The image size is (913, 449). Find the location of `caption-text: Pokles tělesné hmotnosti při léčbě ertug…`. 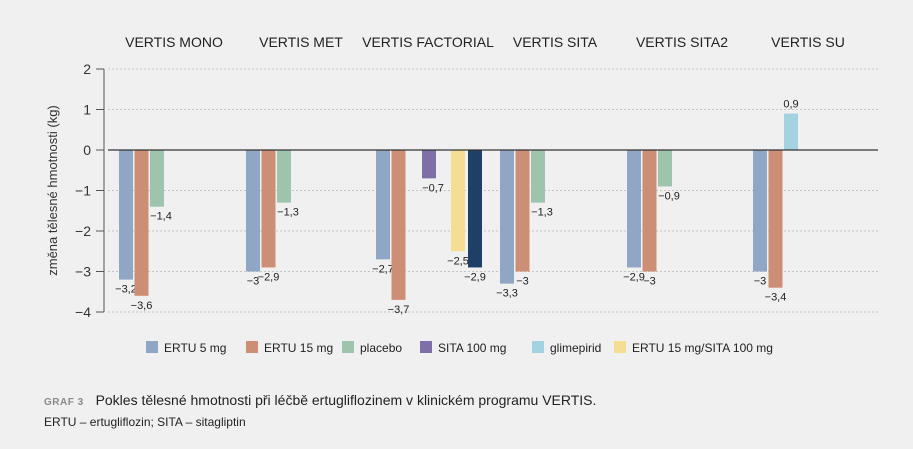

caption-text: Pokles tělesné hmotnosti při léčbě ertug… is located at coordinates (346, 400).